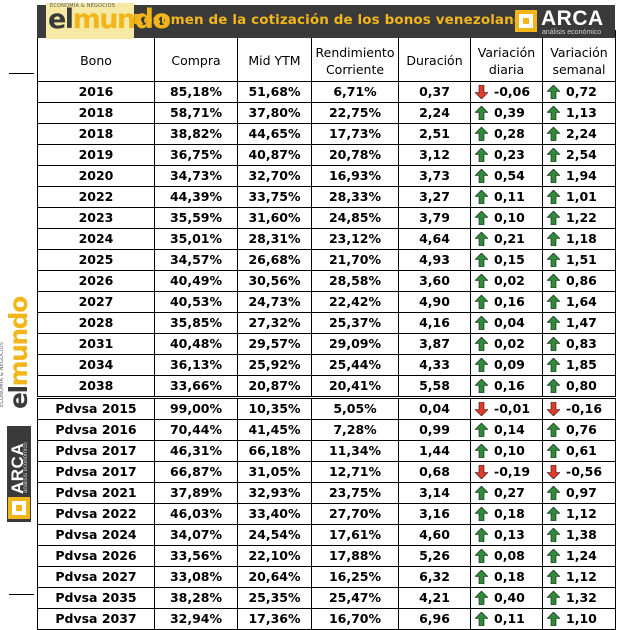 This screenshot has height=630, width=619. Describe the element at coordinates (196, 323) in the screenshot. I see `cell-compra: 35,85%` at that location.